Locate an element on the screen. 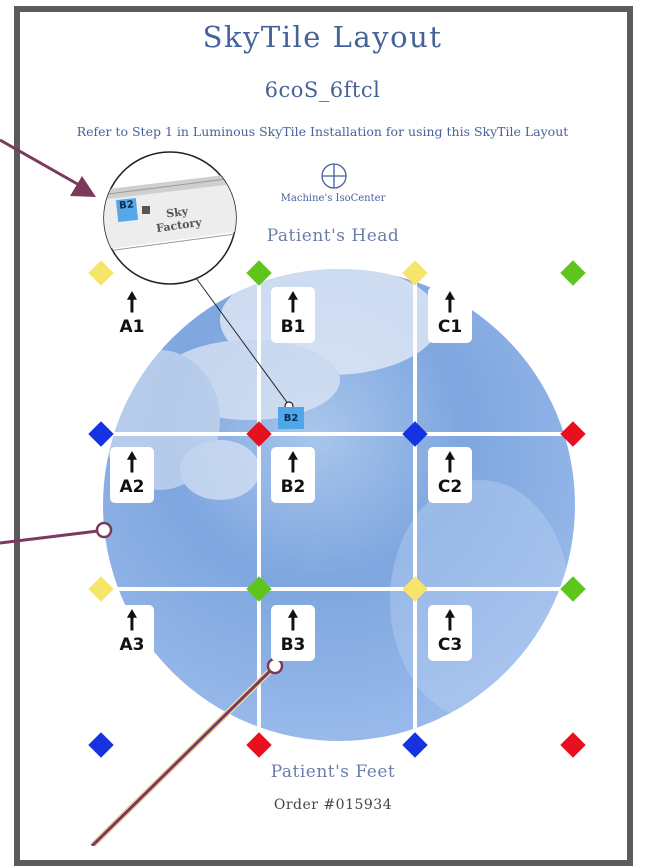 This screenshot has height=866, width=645. layout-code: 6coS_6ftcl is located at coordinates (322, 90).